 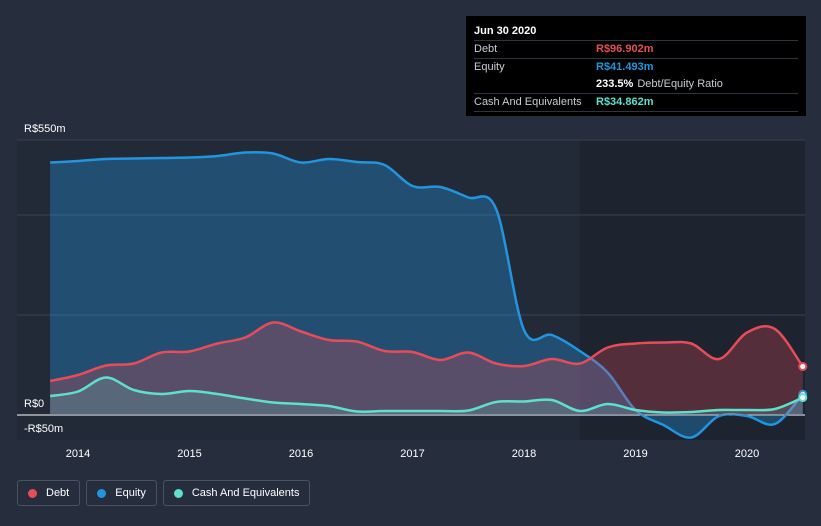 I want to click on tooltip-ratio-value: 233.5%, so click(x=615, y=84).